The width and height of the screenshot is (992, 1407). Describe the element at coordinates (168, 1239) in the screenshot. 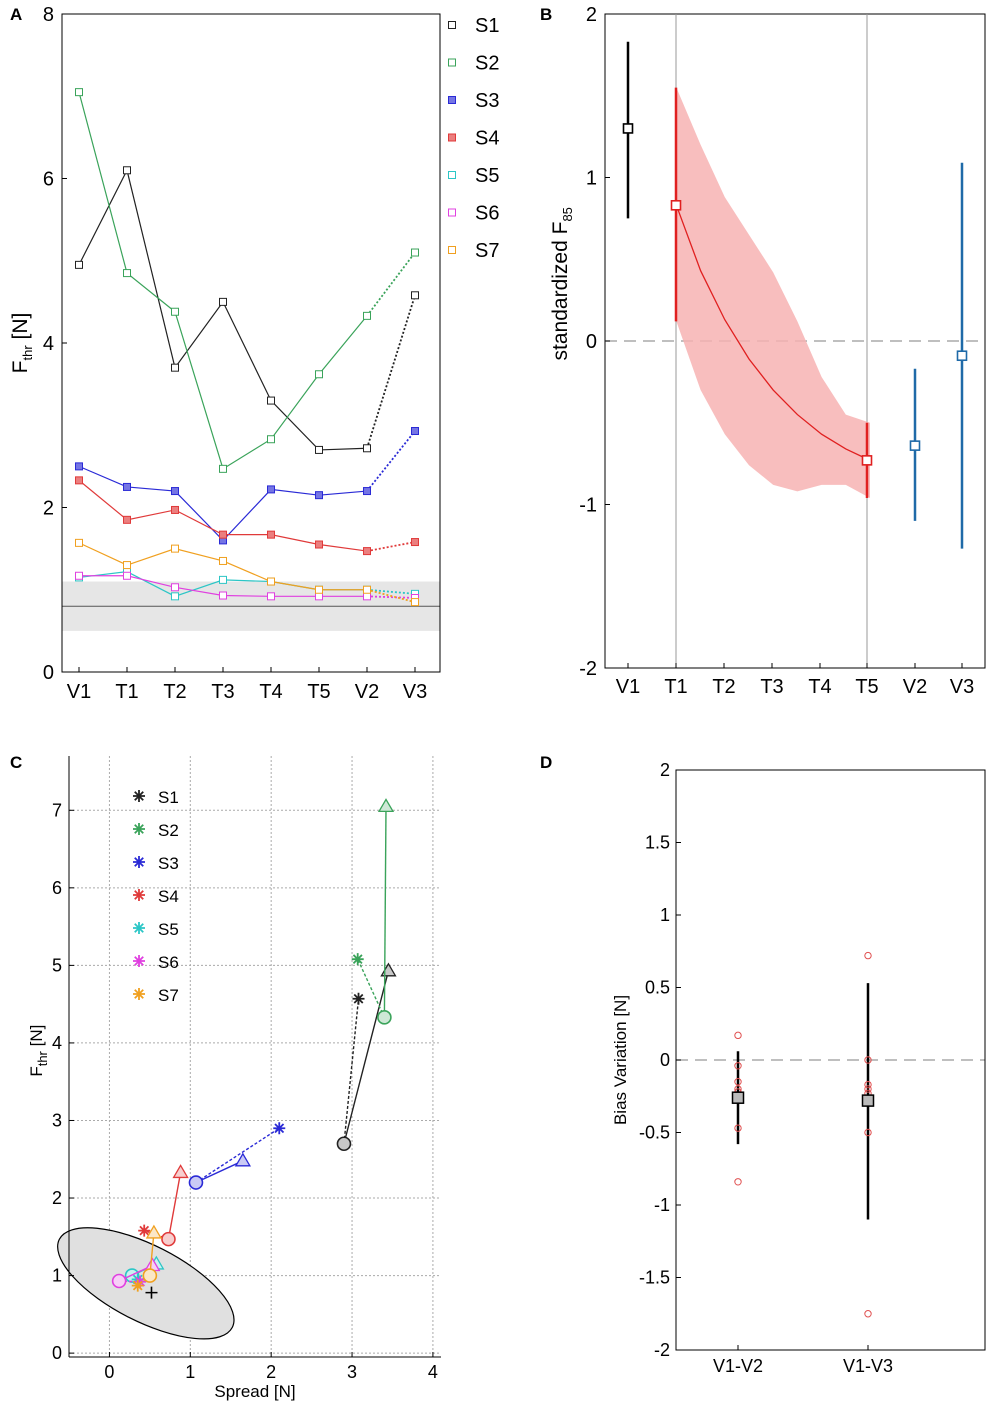

I see `circle-marker-s4` at that location.